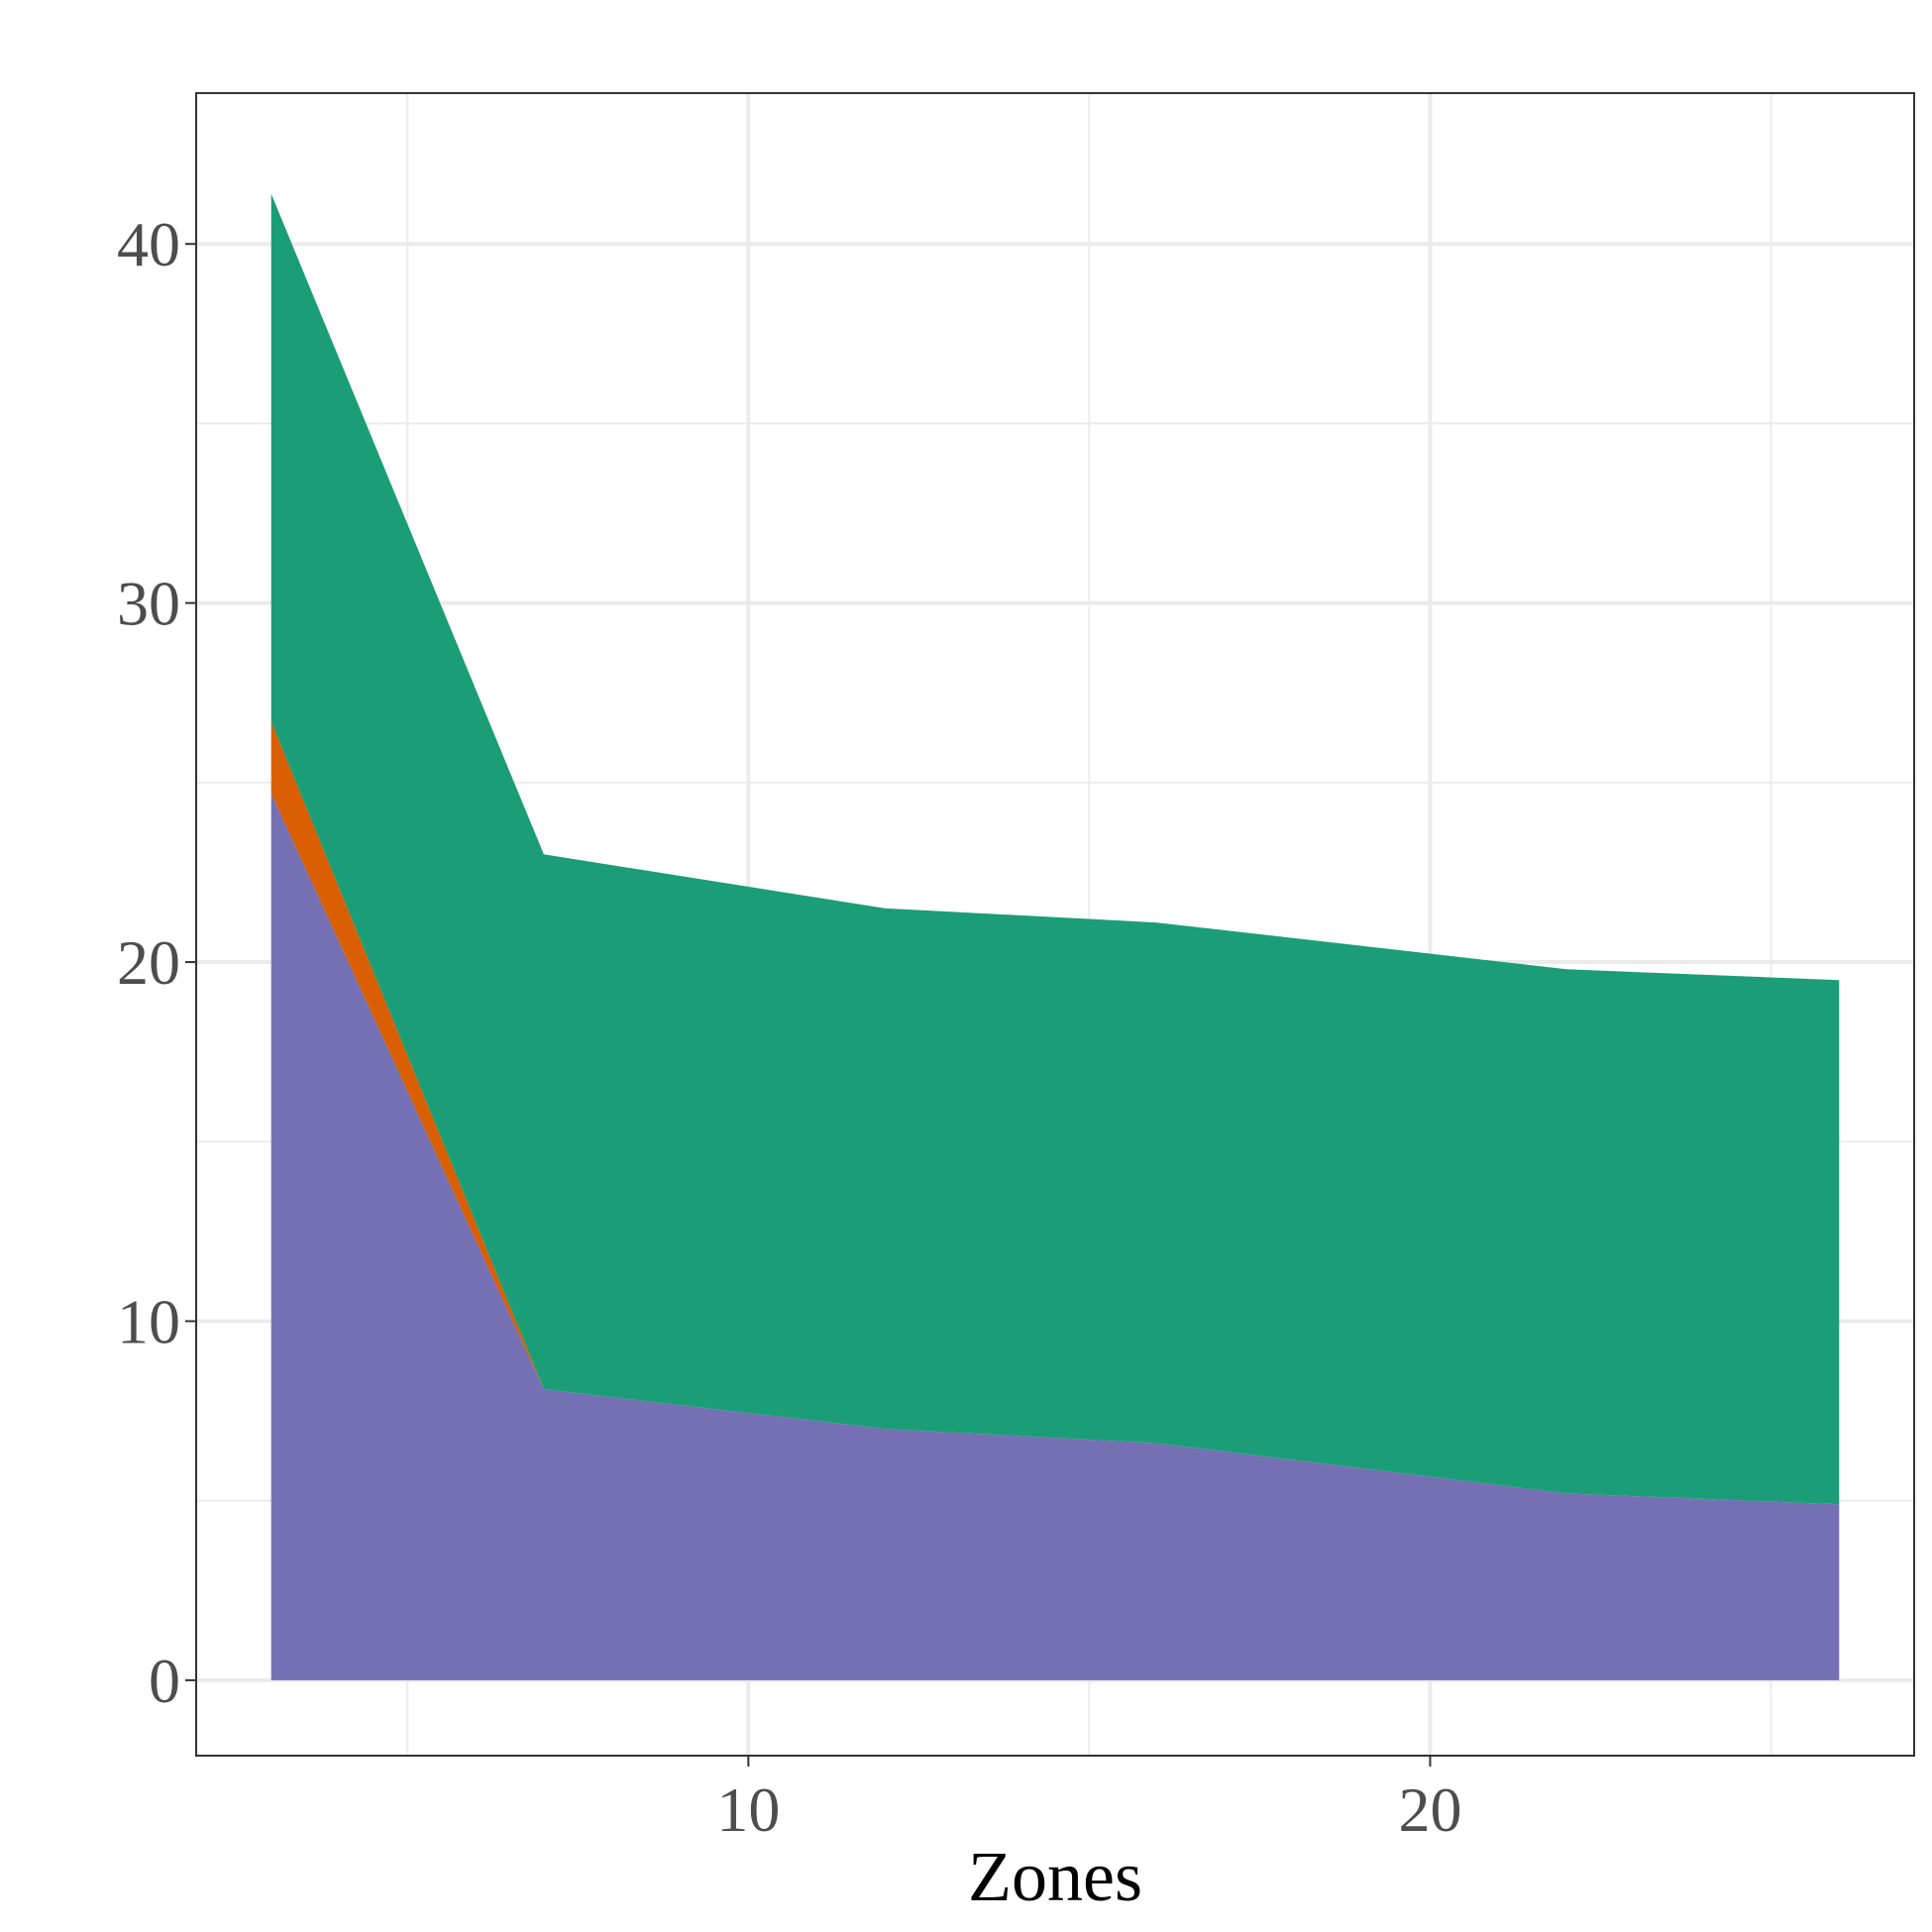 Image resolution: width=1932 pixels, height=1932 pixels. What do you see at coordinates (148, 962) in the screenshot?
I see `y-tick-label: 20` at bounding box center [148, 962].